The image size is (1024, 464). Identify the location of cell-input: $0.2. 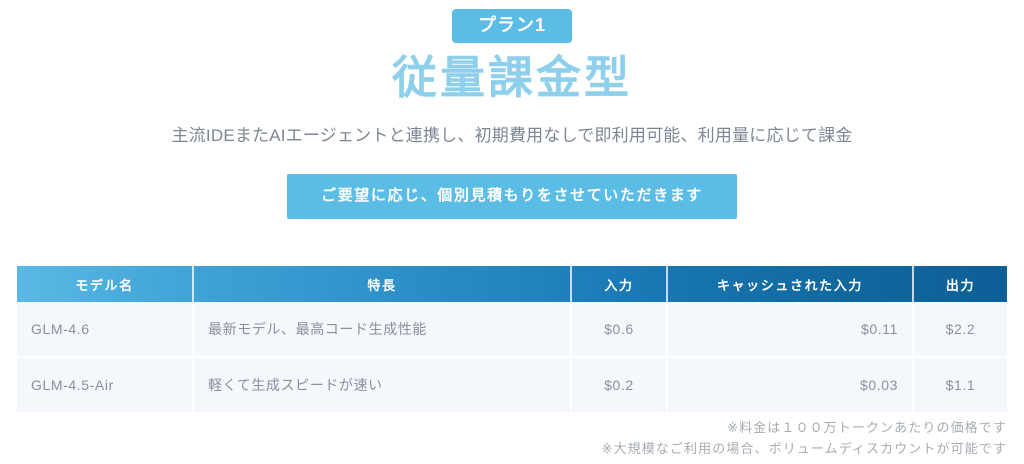
(619, 384).